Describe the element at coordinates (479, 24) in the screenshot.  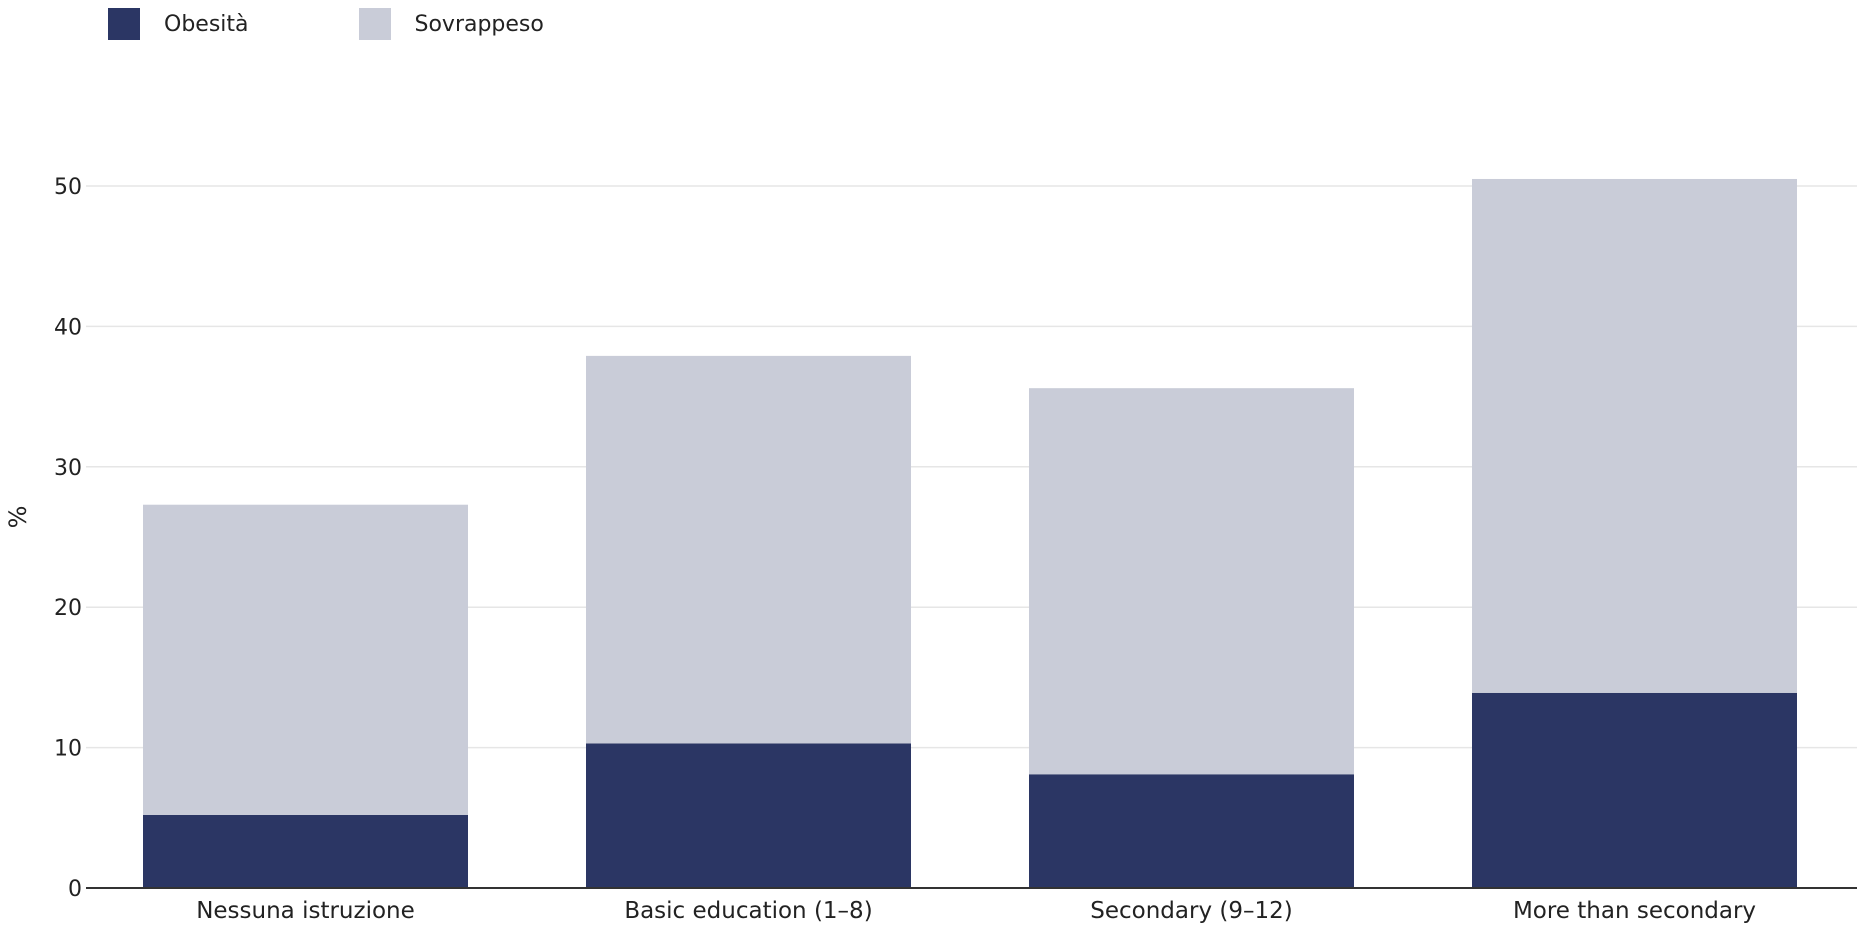
I see `legend-label-sovrappeso: Sovrappeso` at that location.